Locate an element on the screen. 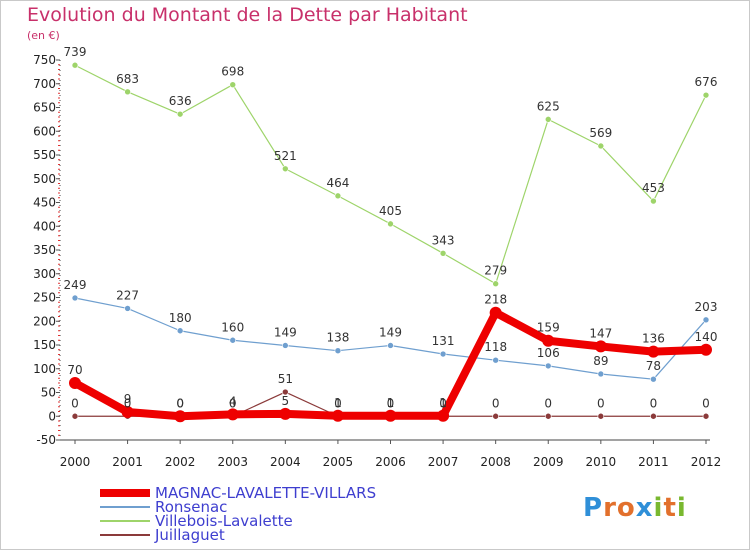 The width and height of the screenshot is (750, 550). y-tick-label: 500 is located at coordinates (44, 179).